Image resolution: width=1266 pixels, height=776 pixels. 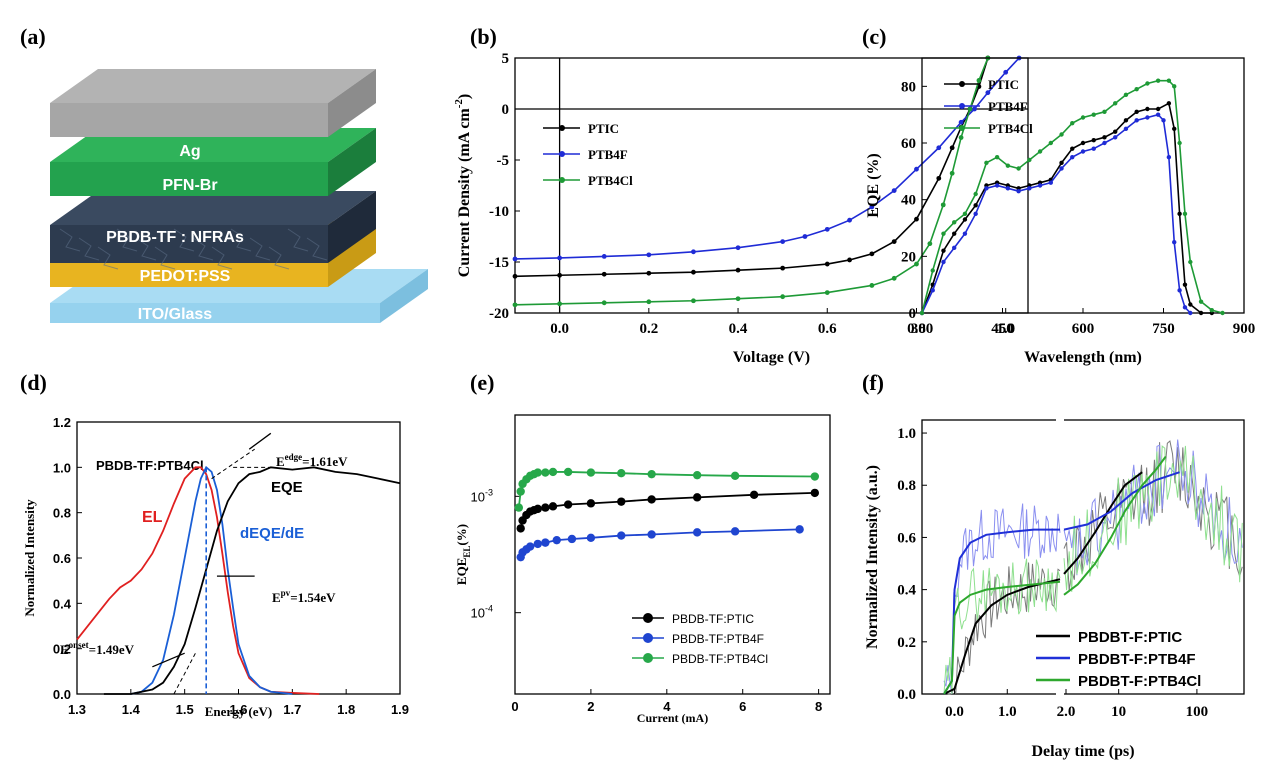 I want to click on legend-label: PBDBT-F:PTB4F, so click(x=1137, y=659).